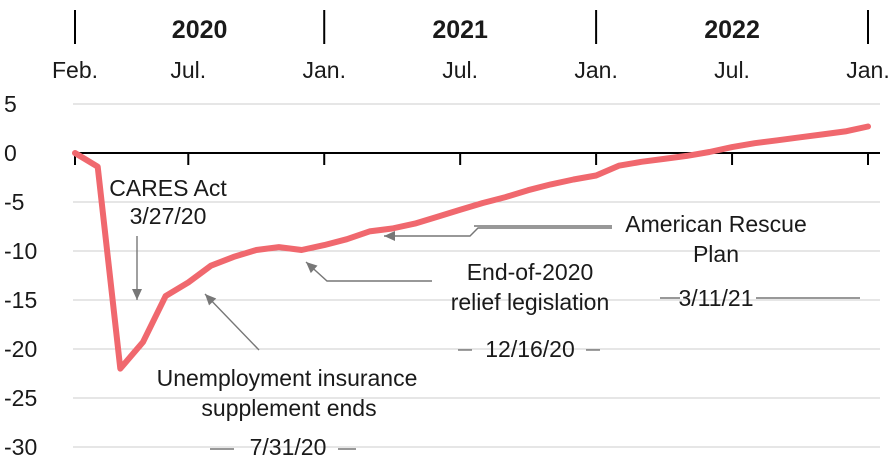  I want to click on annotation-text: supplement ends, so click(288, 408).